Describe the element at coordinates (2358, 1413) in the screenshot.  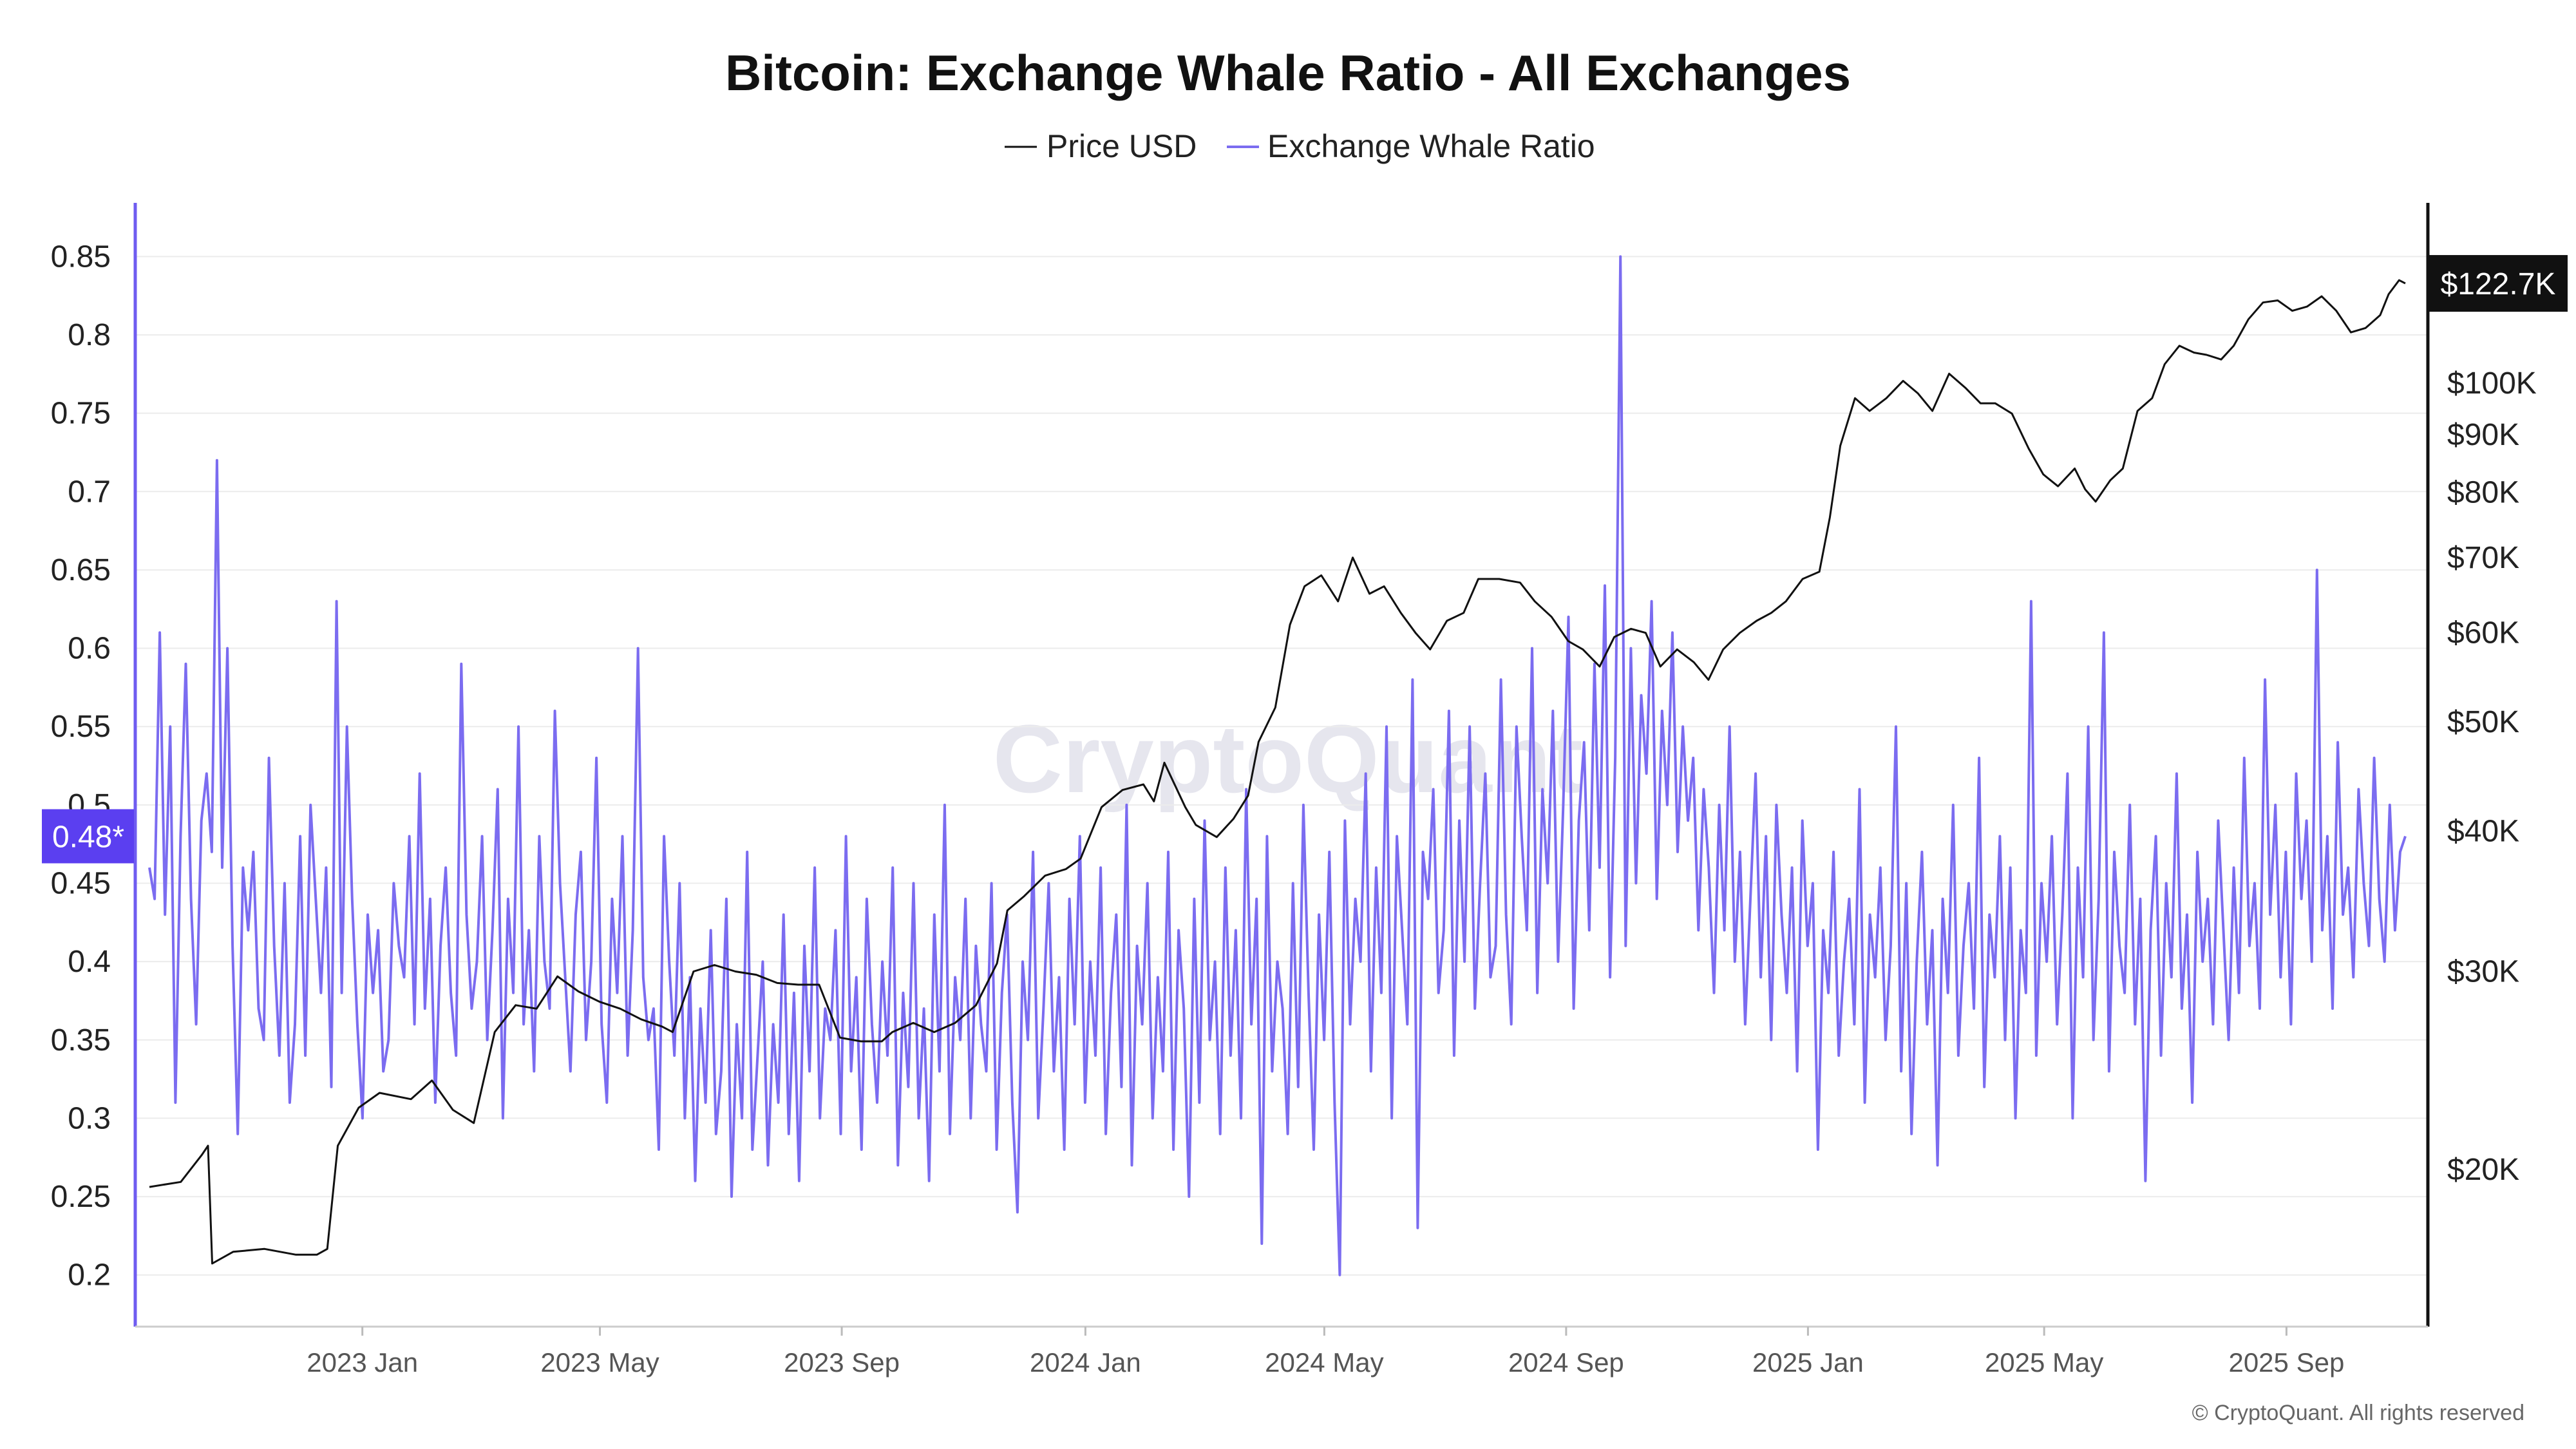
I see `copyright: © CryptoQuant. All rights reserved` at that location.